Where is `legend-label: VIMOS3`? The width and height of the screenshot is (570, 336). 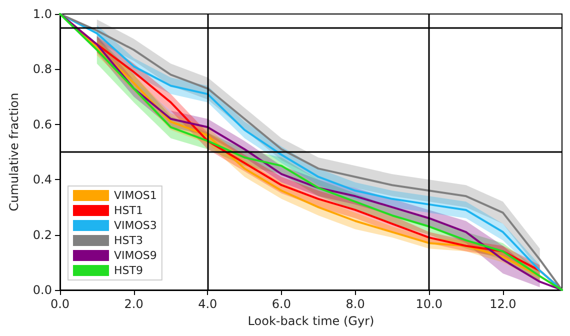 legend-label: VIMOS3 is located at coordinates (135, 225).